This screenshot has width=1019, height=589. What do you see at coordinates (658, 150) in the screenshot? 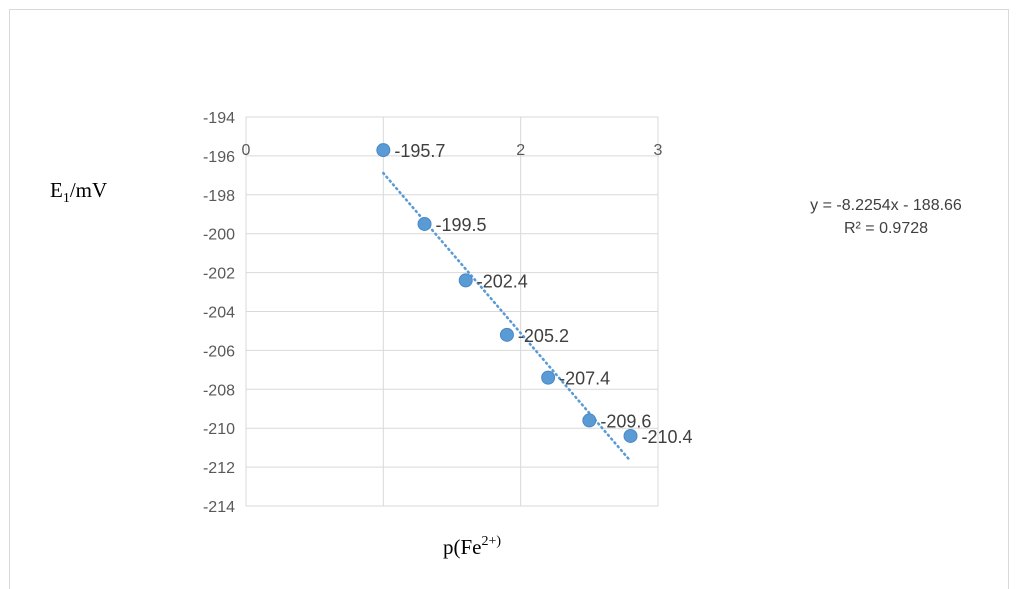
I see `x-tick-label: 3` at bounding box center [658, 150].